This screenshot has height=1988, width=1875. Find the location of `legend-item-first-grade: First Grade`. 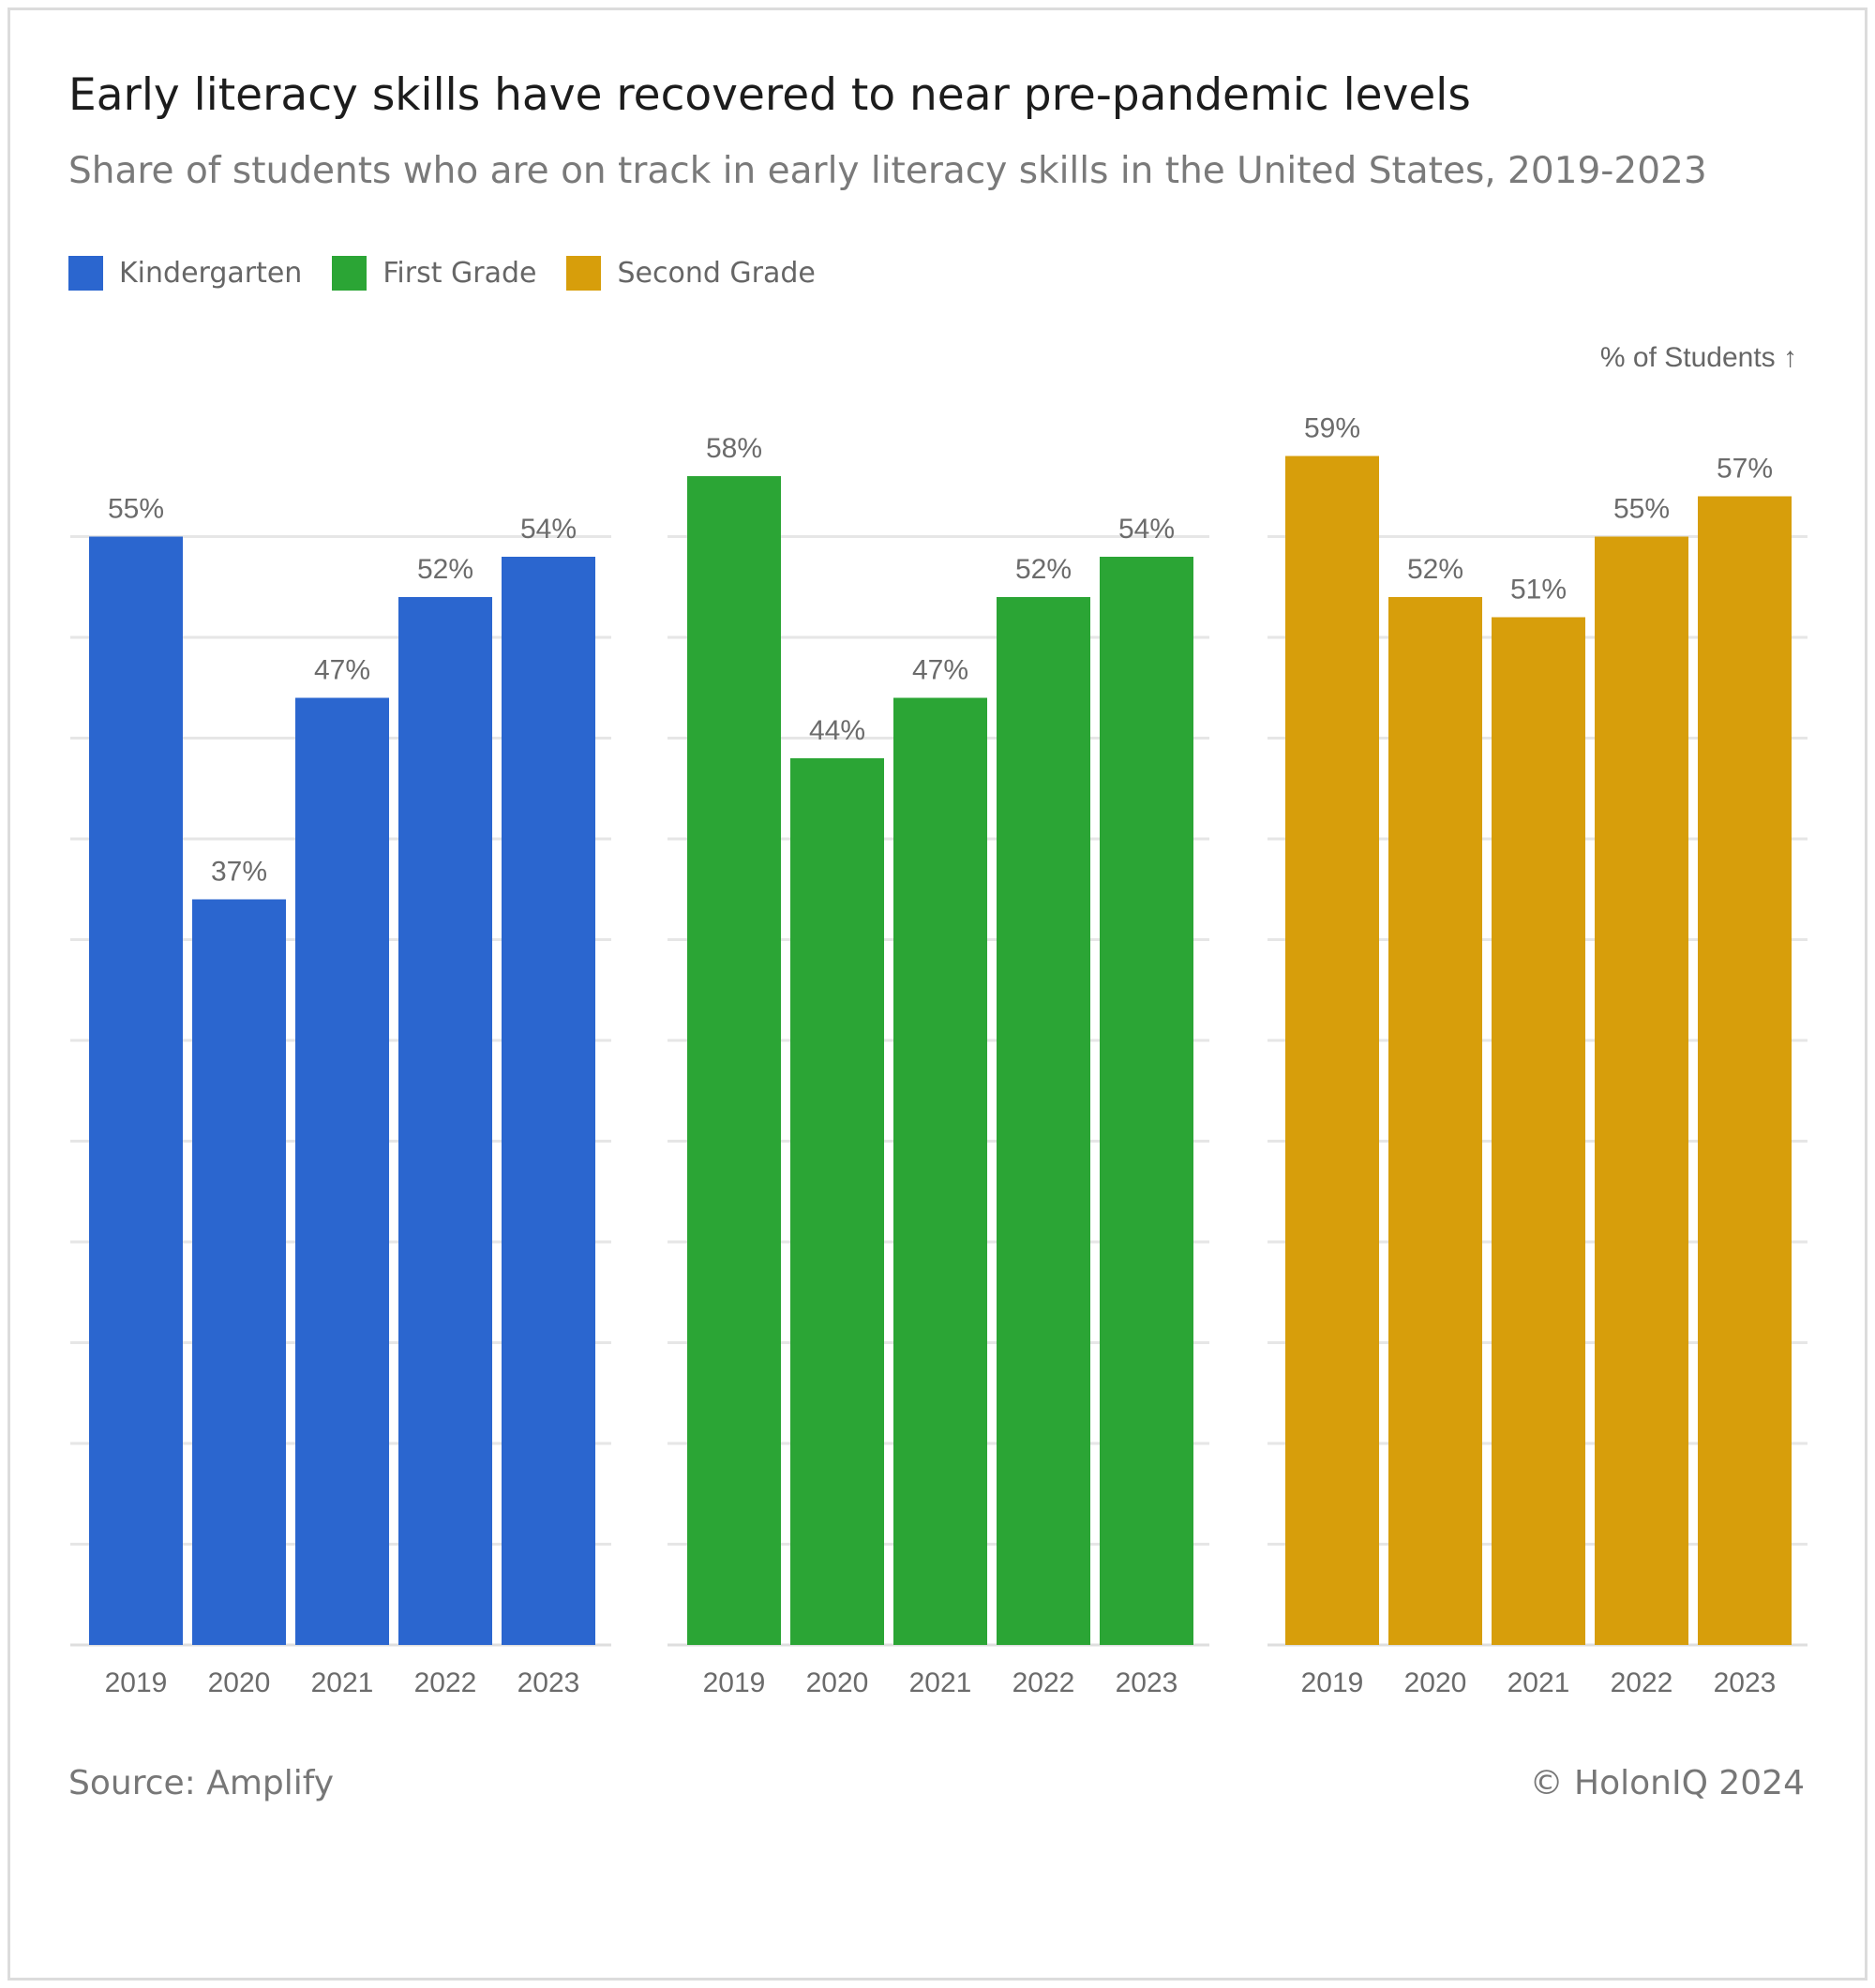

legend-item-first-grade: First Grade is located at coordinates (434, 273).